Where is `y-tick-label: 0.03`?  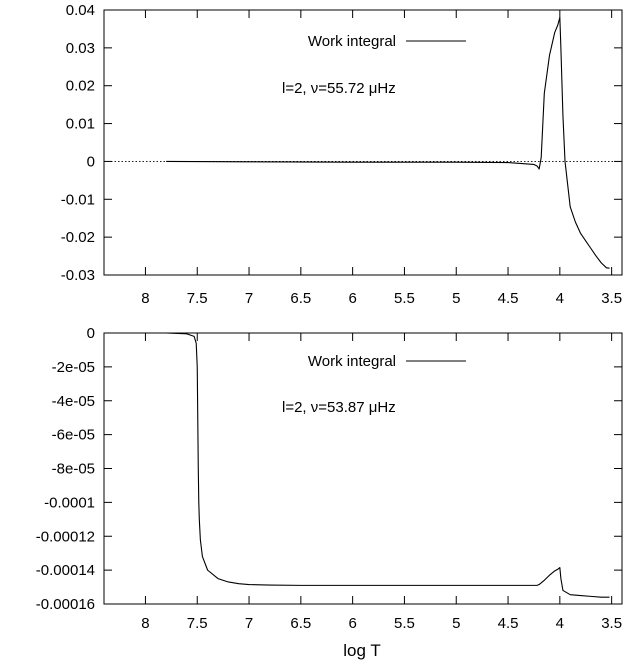
y-tick-label: 0.03 is located at coordinates (80, 48).